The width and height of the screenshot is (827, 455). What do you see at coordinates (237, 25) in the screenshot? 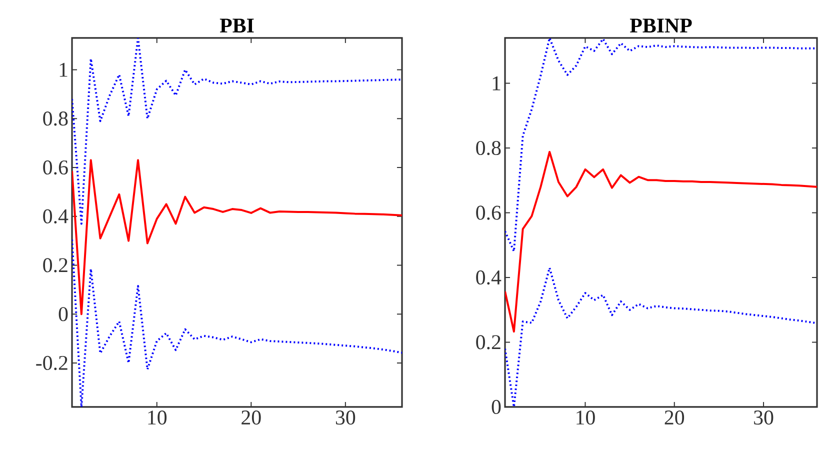
I see `chart-title: PBI` at bounding box center [237, 25].